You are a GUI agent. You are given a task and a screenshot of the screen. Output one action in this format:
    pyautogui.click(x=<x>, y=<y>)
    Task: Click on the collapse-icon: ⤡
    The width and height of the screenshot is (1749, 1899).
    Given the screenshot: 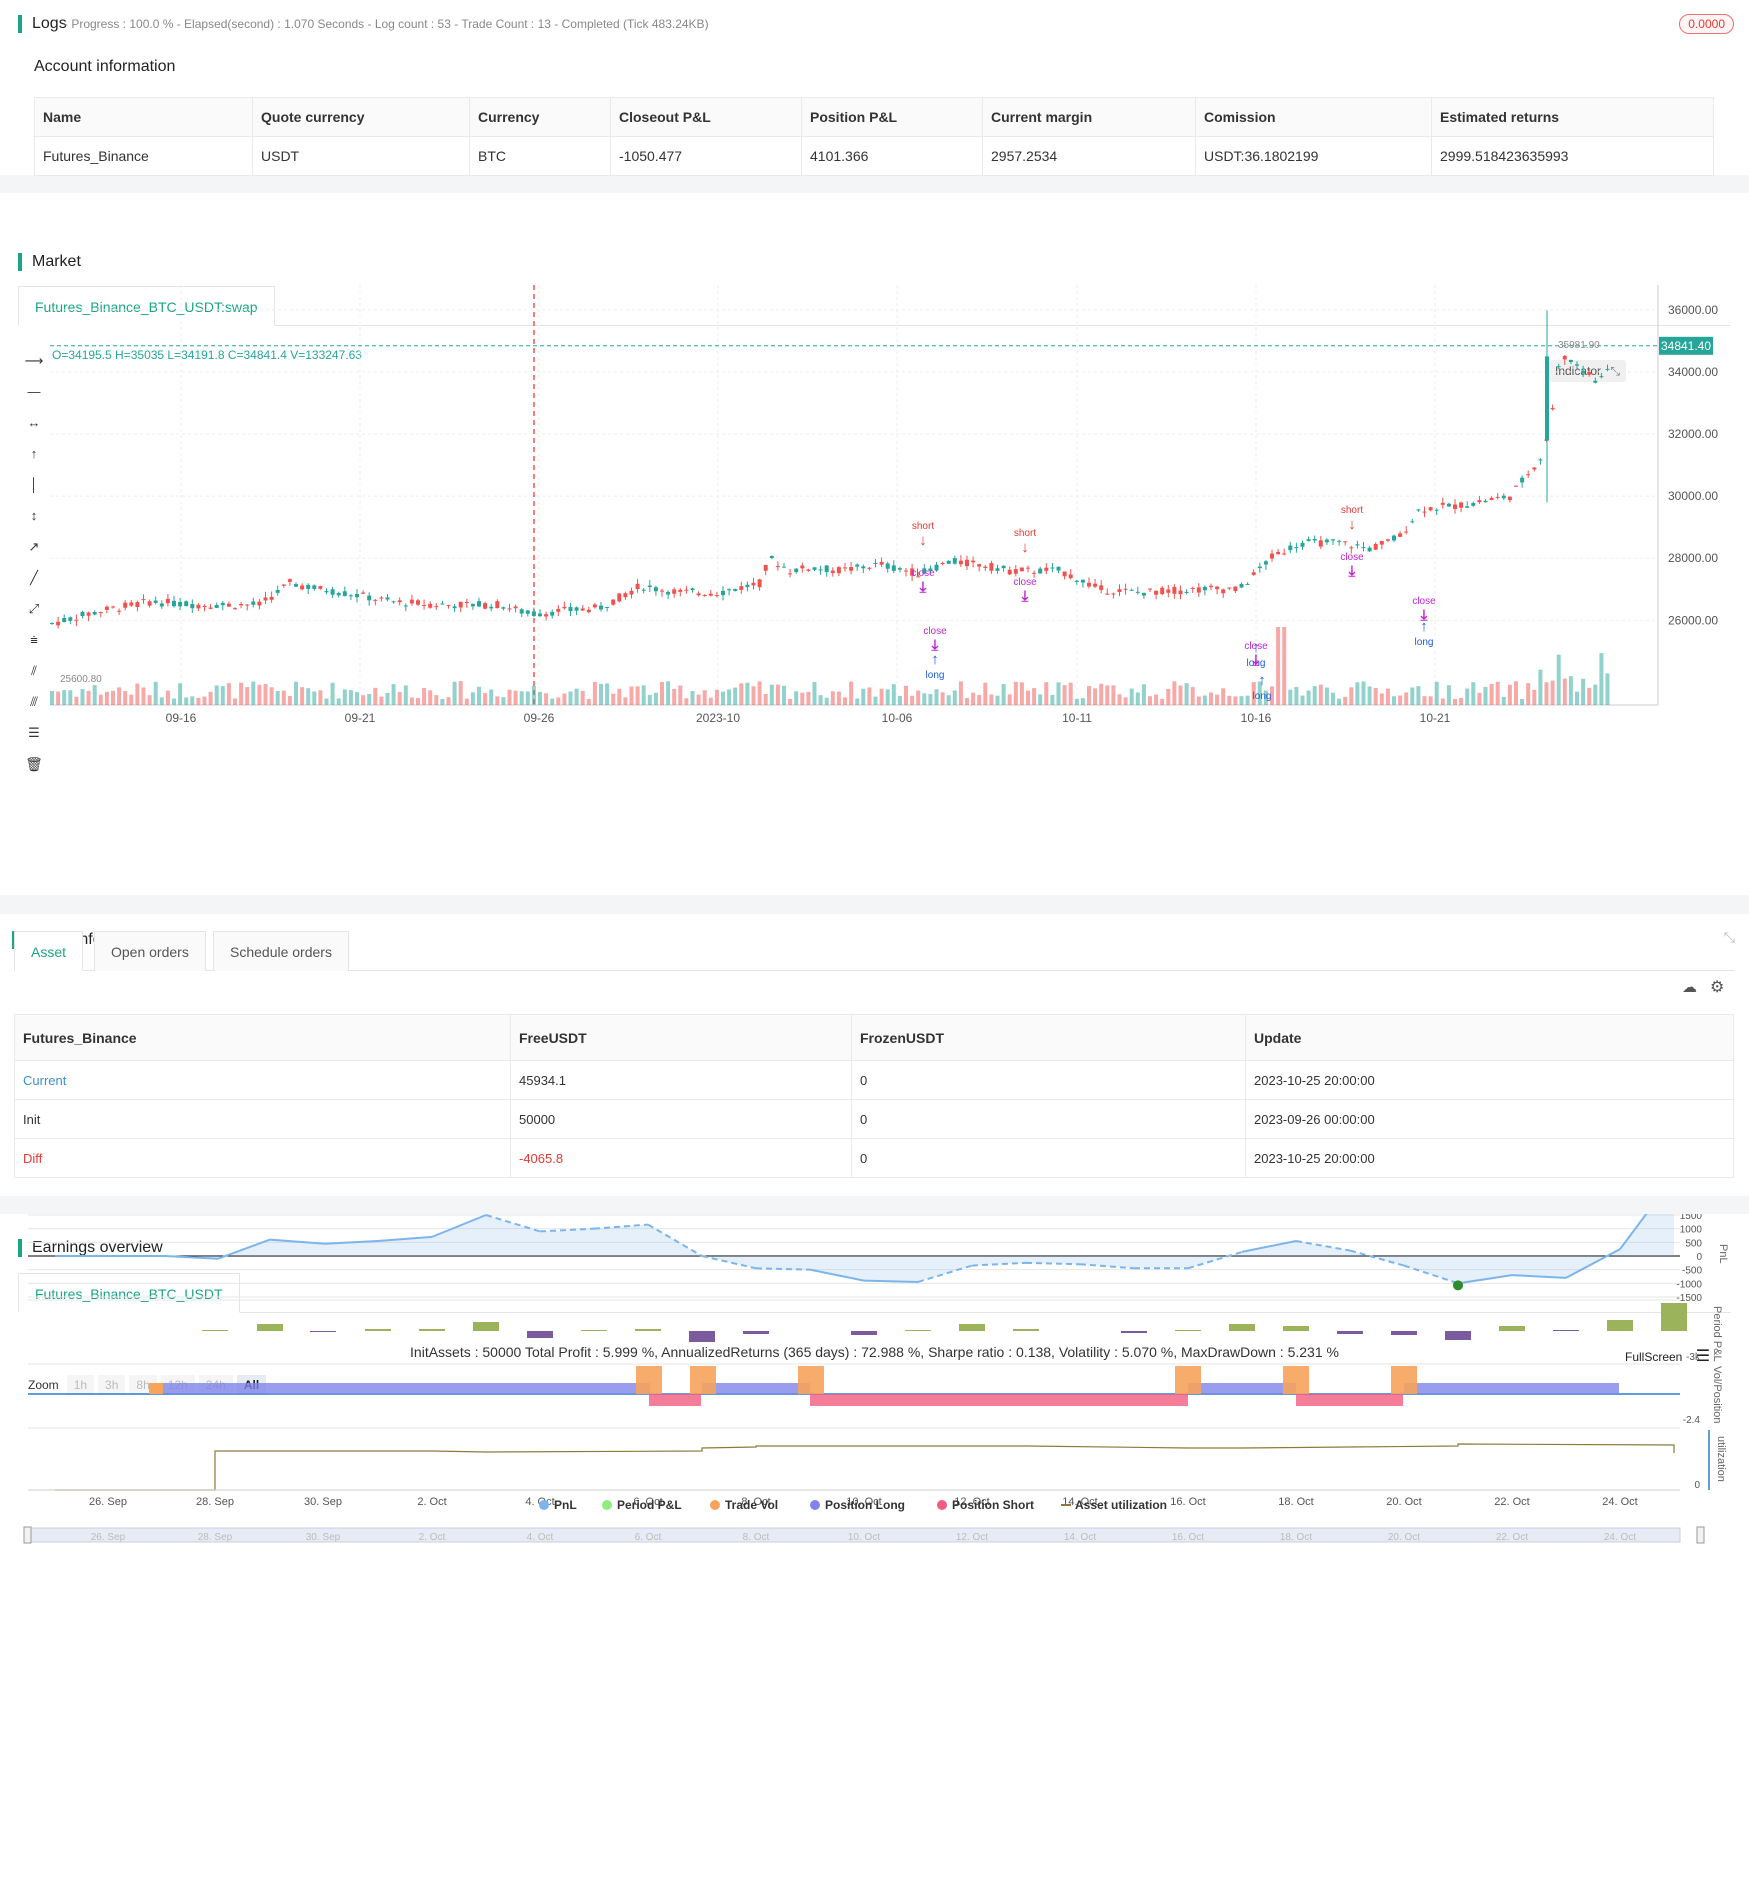 What is the action you would take?
    pyautogui.click(x=1729, y=937)
    